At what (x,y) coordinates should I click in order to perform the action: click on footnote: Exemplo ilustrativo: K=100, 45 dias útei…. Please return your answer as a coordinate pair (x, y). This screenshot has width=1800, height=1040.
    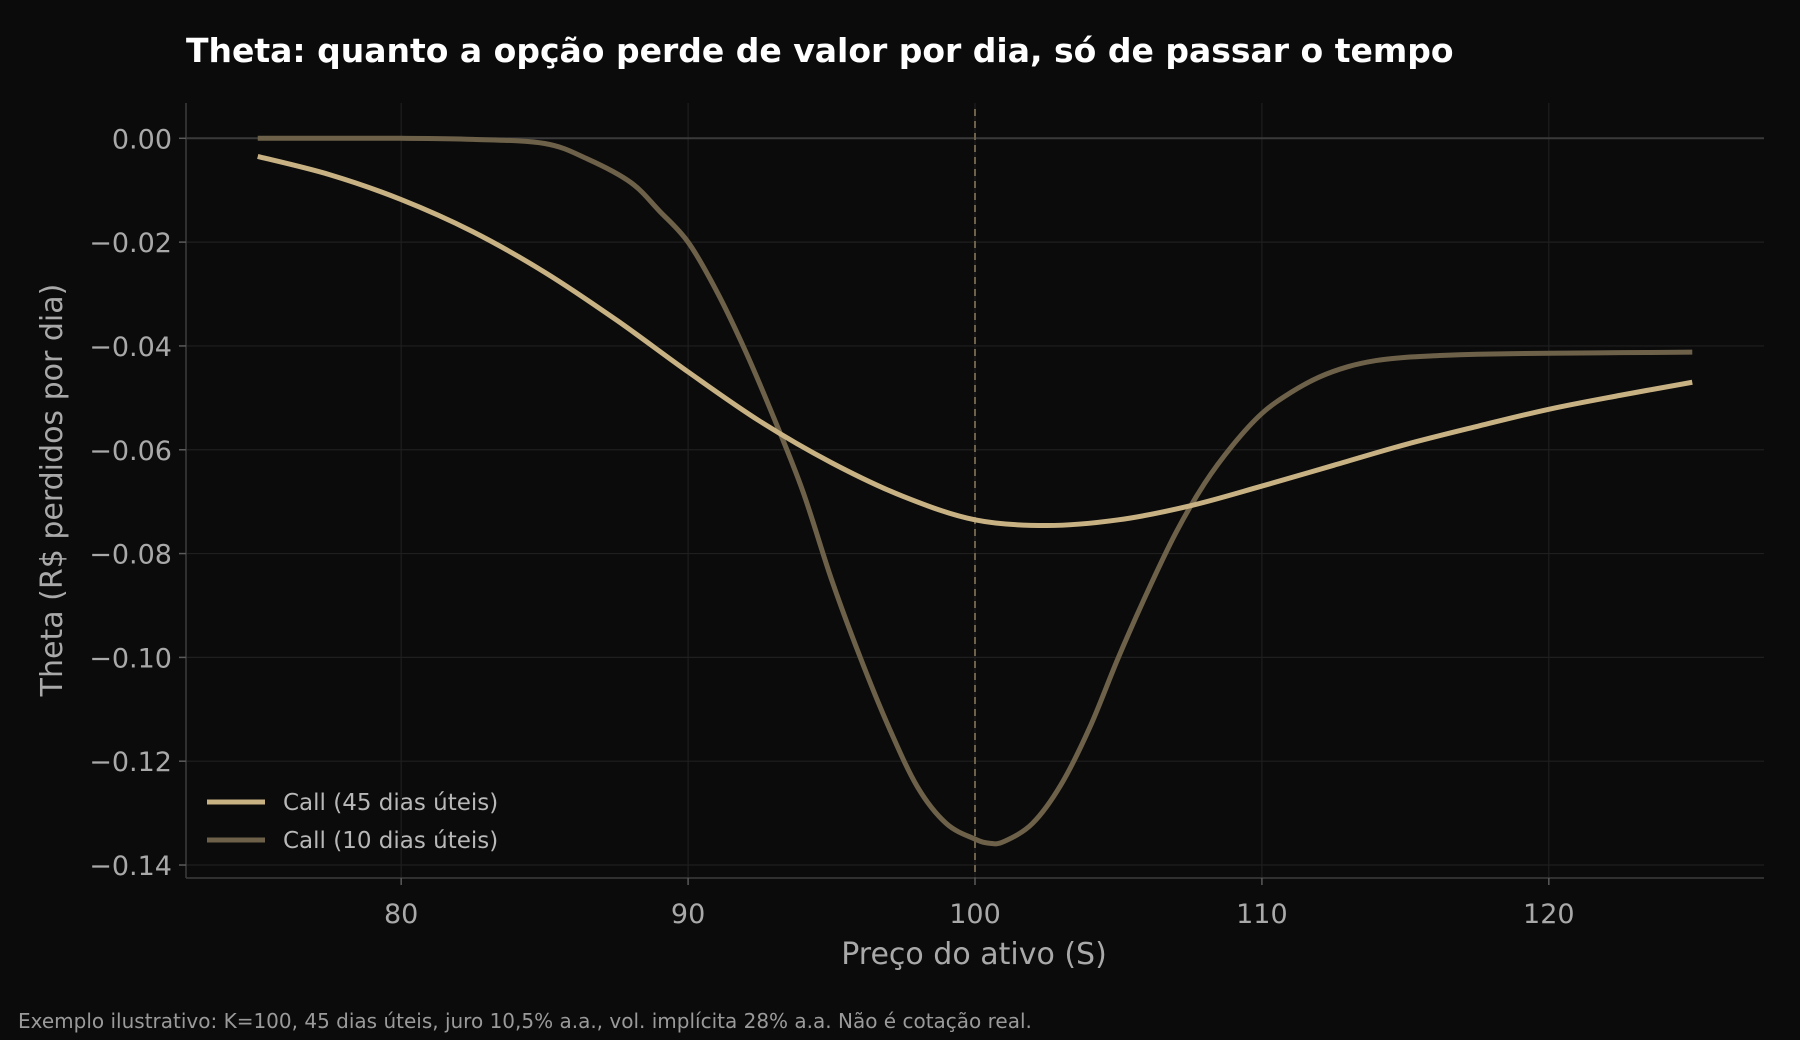
    Looking at the image, I should click on (525, 1021).